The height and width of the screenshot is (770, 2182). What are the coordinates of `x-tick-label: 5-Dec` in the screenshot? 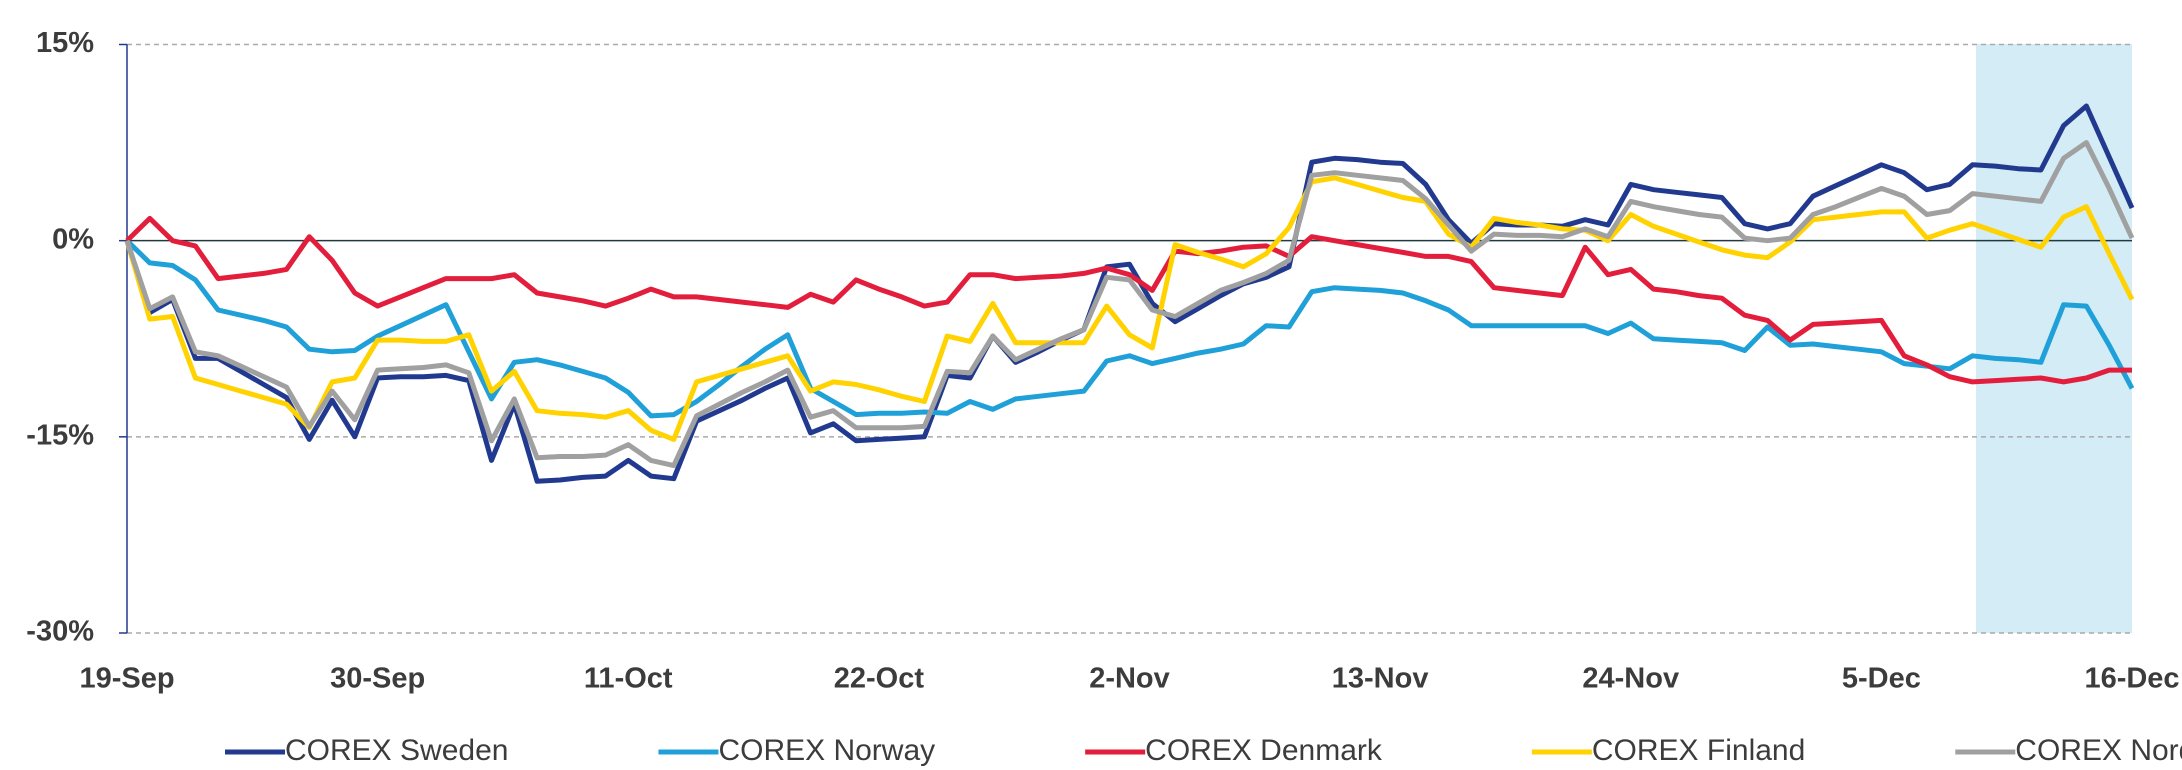 It's located at (1881, 679).